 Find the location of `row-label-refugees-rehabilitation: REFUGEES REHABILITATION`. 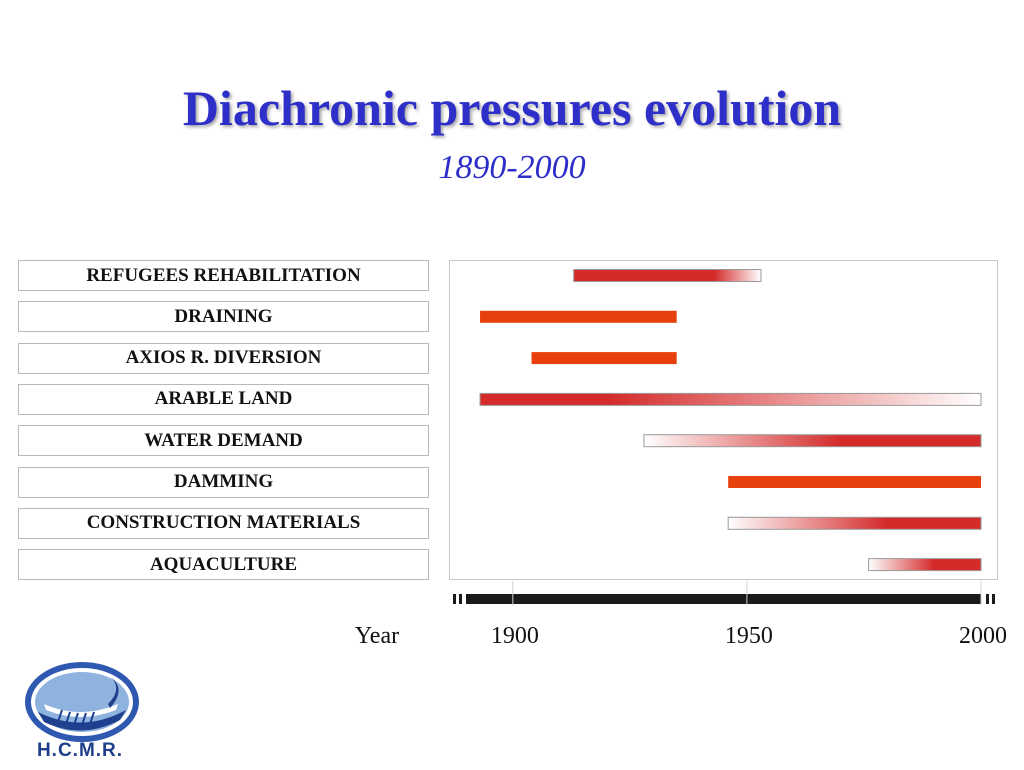

row-label-refugees-rehabilitation: REFUGEES REHABILITATION is located at coordinates (223, 275).